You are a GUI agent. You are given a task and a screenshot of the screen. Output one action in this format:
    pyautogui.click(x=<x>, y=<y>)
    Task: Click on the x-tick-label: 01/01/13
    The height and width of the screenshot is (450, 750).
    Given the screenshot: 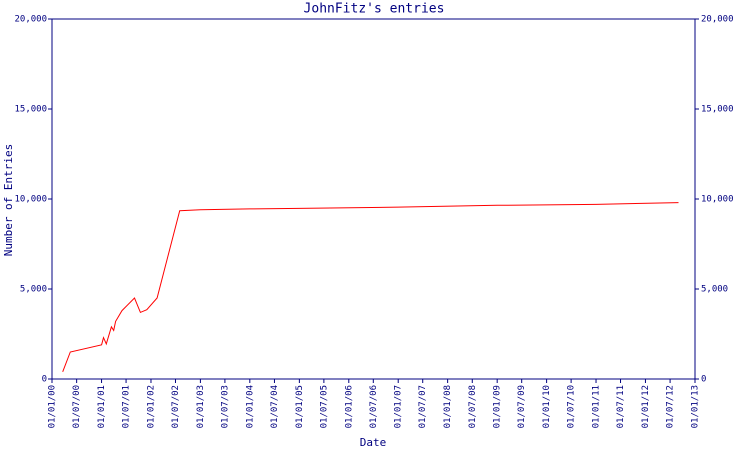 What is the action you would take?
    pyautogui.click(x=696, y=406)
    